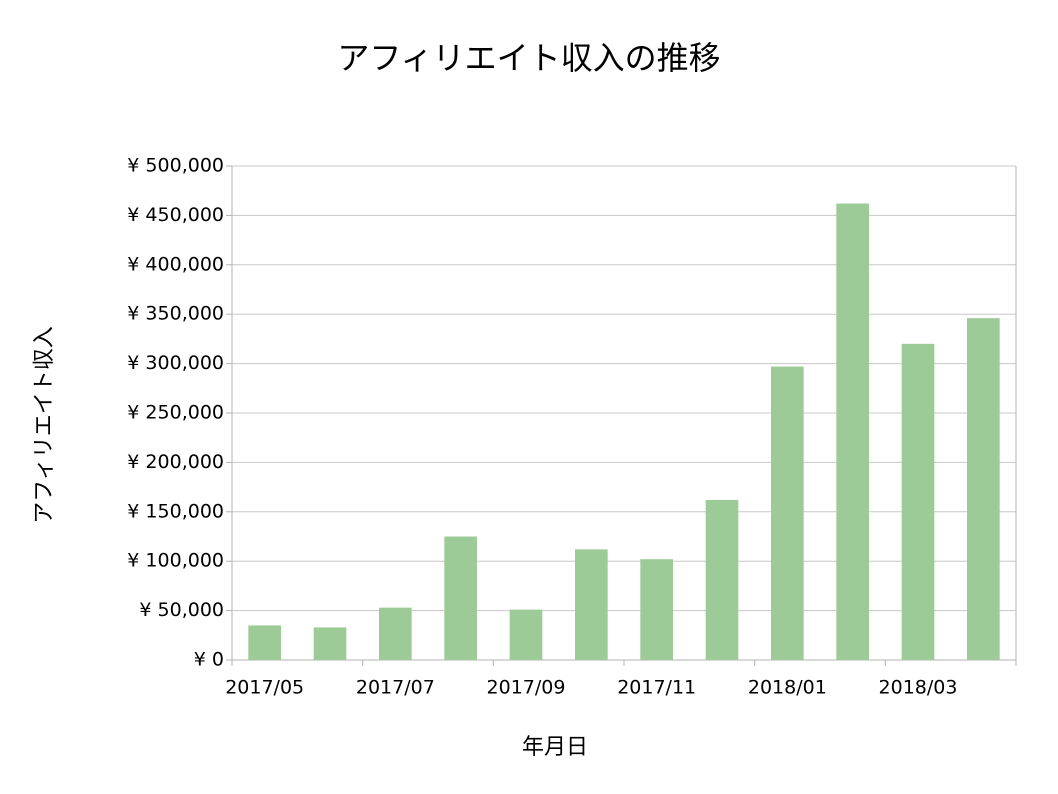  What do you see at coordinates (175, 314) in the screenshot?
I see `y-tick-label: ¥ 350,000` at bounding box center [175, 314].